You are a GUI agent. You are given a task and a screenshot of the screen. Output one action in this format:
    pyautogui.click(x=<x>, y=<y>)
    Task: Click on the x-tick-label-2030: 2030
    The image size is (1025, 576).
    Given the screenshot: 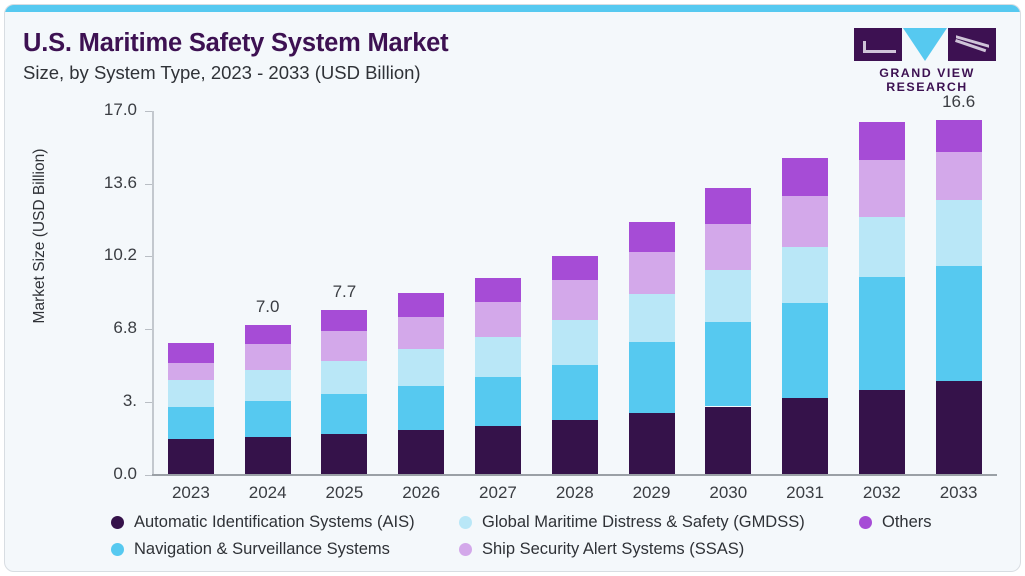 What is the action you would take?
    pyautogui.click(x=728, y=492)
    